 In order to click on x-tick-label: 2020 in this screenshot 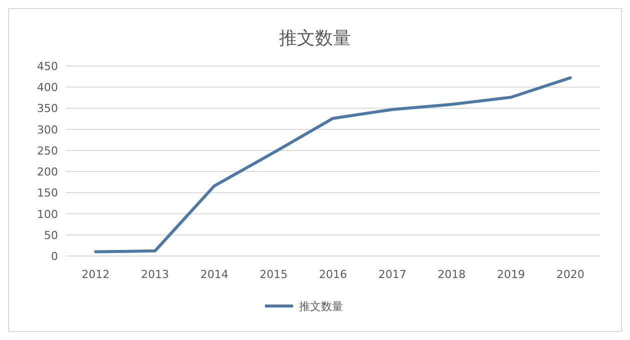, I will do `click(570, 274)`.